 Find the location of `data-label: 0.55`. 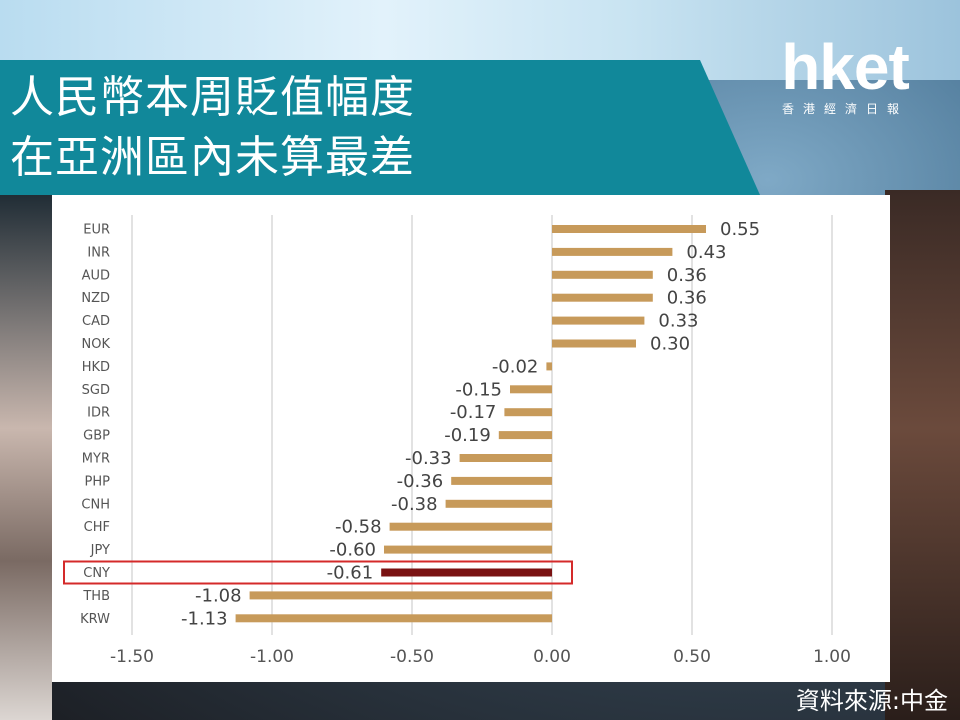

data-label: 0.55 is located at coordinates (740, 229).